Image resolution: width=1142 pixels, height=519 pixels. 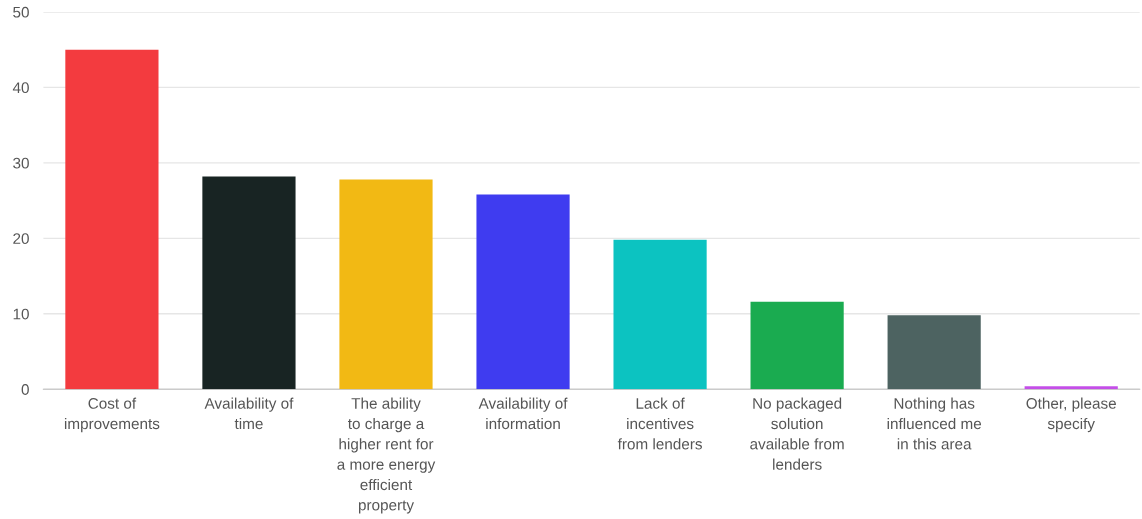 I want to click on x-tick-label: Availability of information, so click(x=523, y=413).